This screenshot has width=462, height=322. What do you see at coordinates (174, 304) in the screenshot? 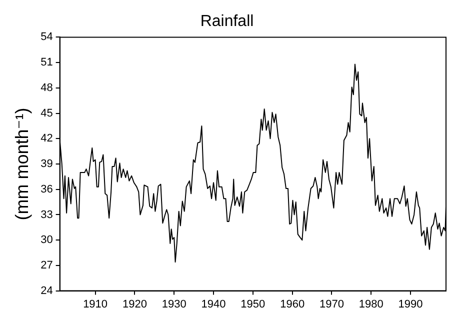
I see `x-tick-label: 1930` at bounding box center [174, 304].